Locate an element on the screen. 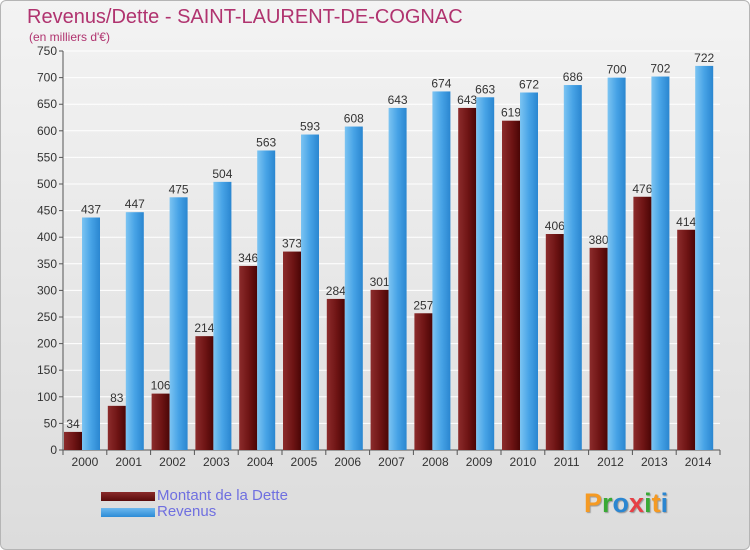 Image resolution: width=750 pixels, height=550 pixels. y-tick-label: 550 is located at coordinates (47, 157).